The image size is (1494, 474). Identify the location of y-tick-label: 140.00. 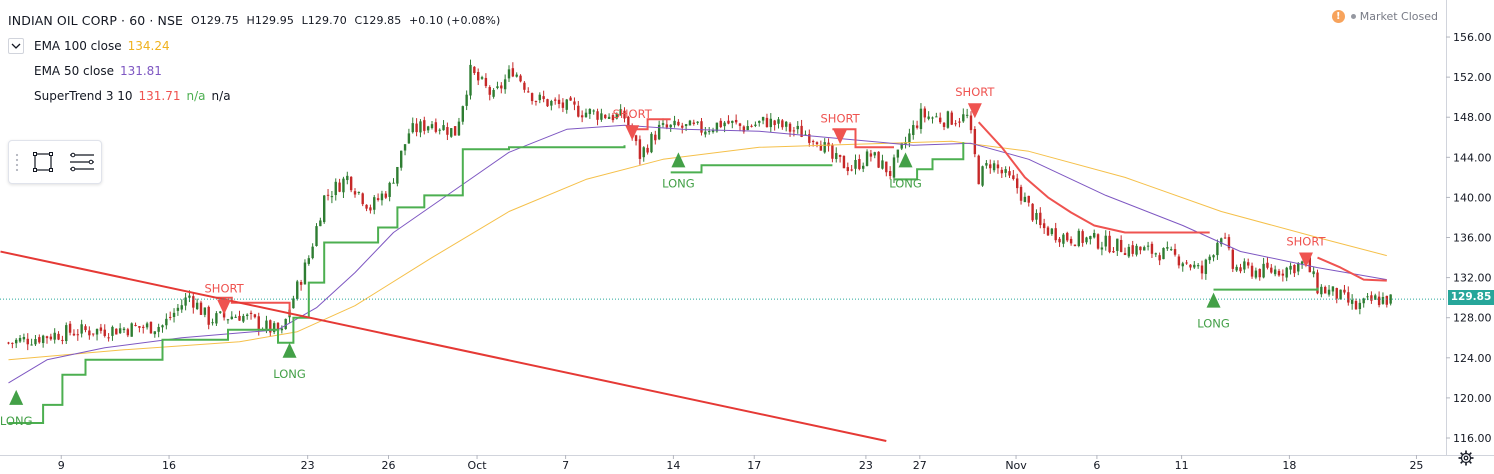
(1472, 197).